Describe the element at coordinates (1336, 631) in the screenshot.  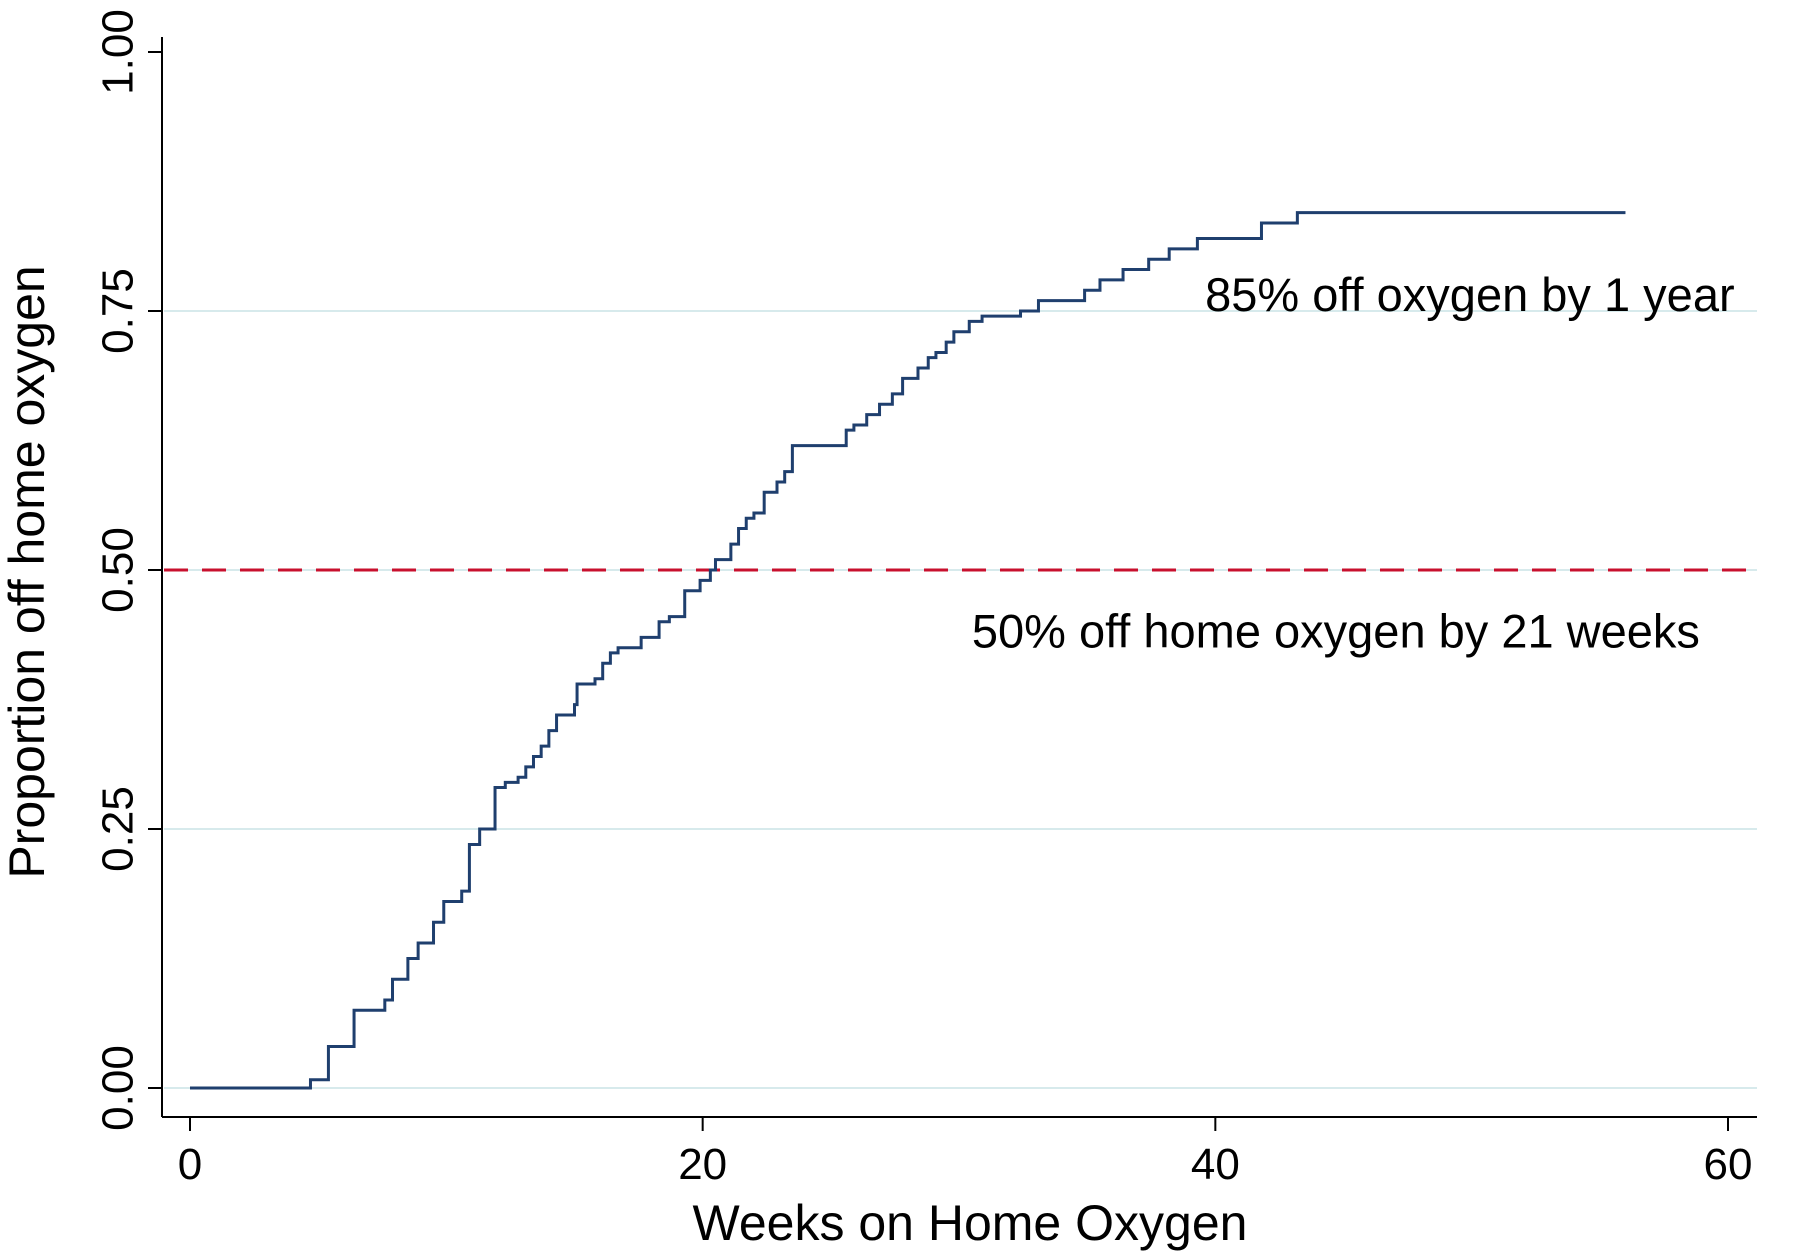
I see `annotation-1: 50% off home oxygen by 21 weeks` at that location.